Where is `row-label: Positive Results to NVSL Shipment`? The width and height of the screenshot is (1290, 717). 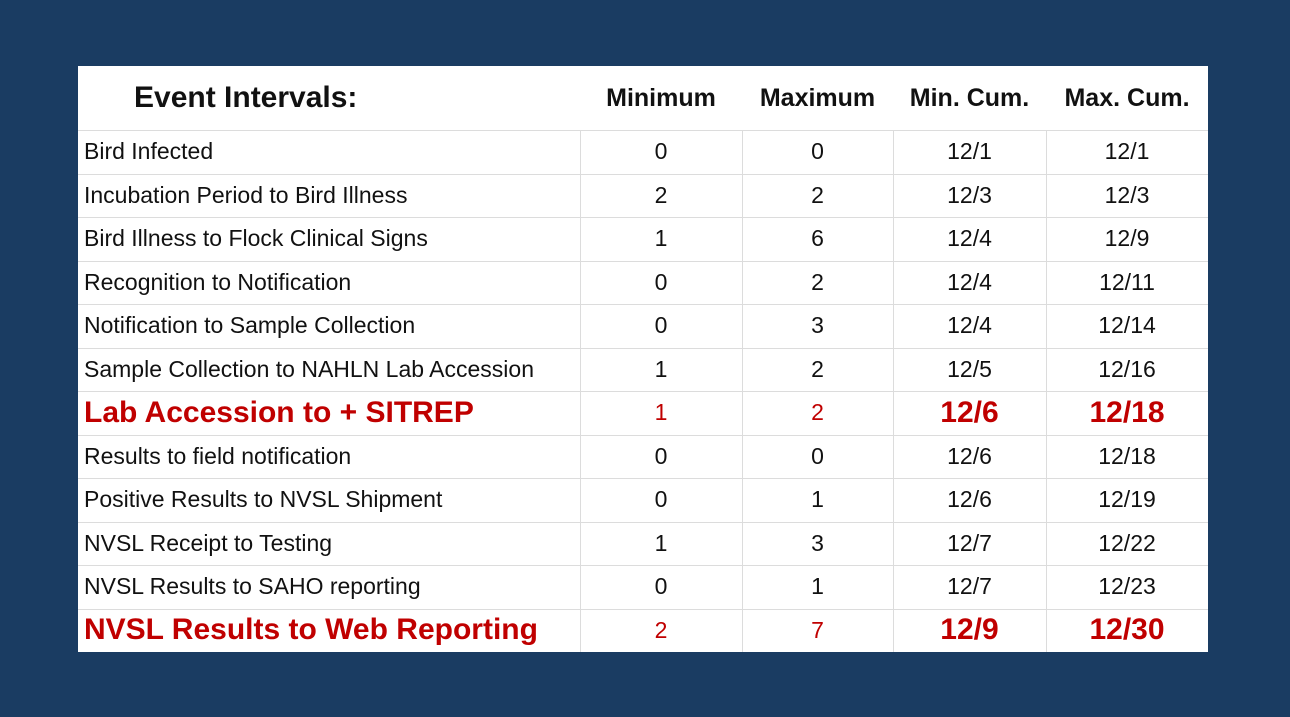
row-label: Positive Results to NVSL Shipment is located at coordinates (263, 499).